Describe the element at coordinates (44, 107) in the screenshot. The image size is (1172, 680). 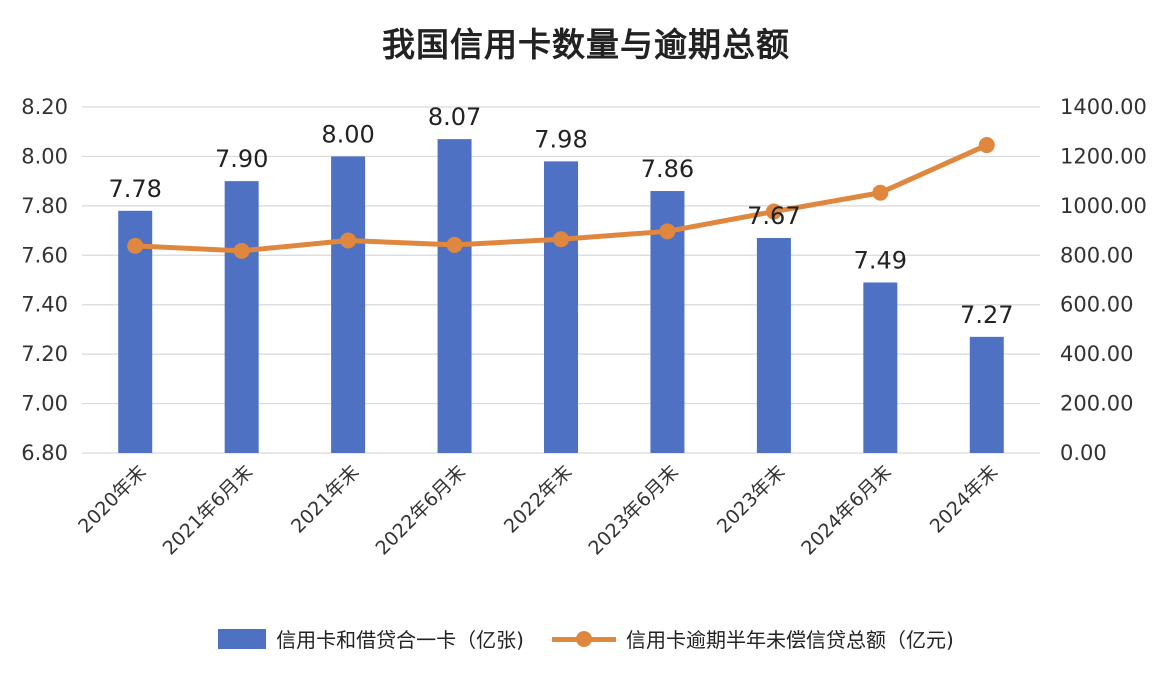
I see `y-left-tick-label: 8.20` at that location.